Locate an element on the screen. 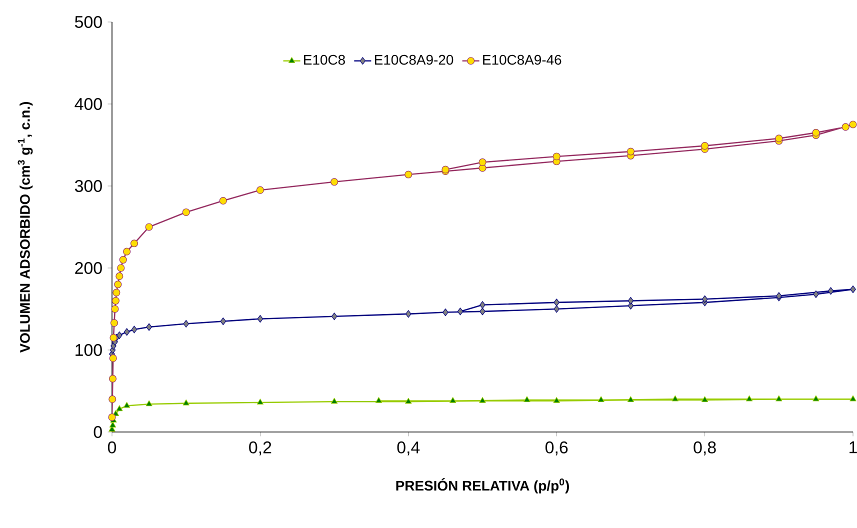 This screenshot has height=528, width=857. y-tick-label: 500 is located at coordinates (88, 22).